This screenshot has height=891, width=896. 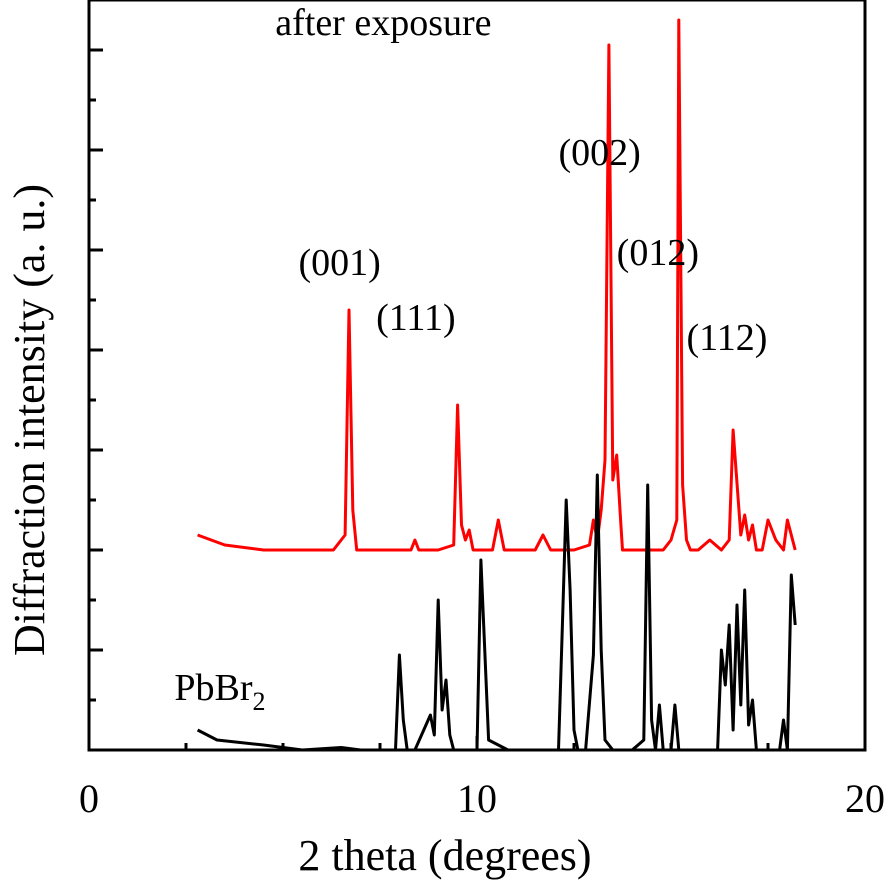 What do you see at coordinates (96, 375) in the screenshot?
I see `y-ticks` at bounding box center [96, 375].